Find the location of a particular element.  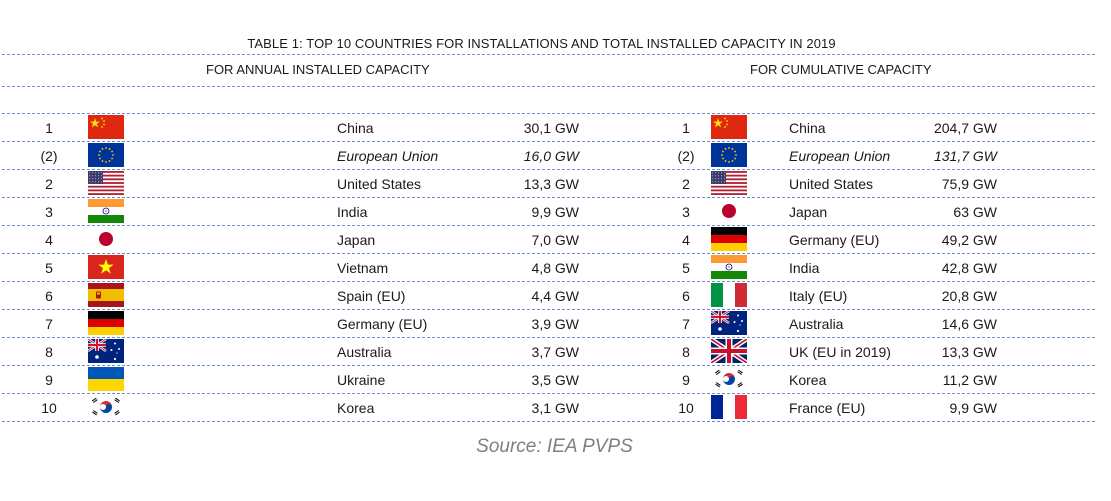

cumulative-country: Australia is located at coordinates (816, 324).